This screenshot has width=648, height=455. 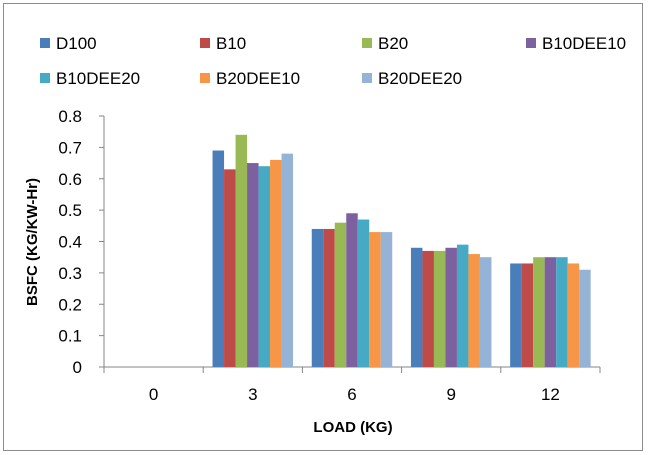 What do you see at coordinates (252, 394) in the screenshot?
I see `x-tick-label: 3` at bounding box center [252, 394].